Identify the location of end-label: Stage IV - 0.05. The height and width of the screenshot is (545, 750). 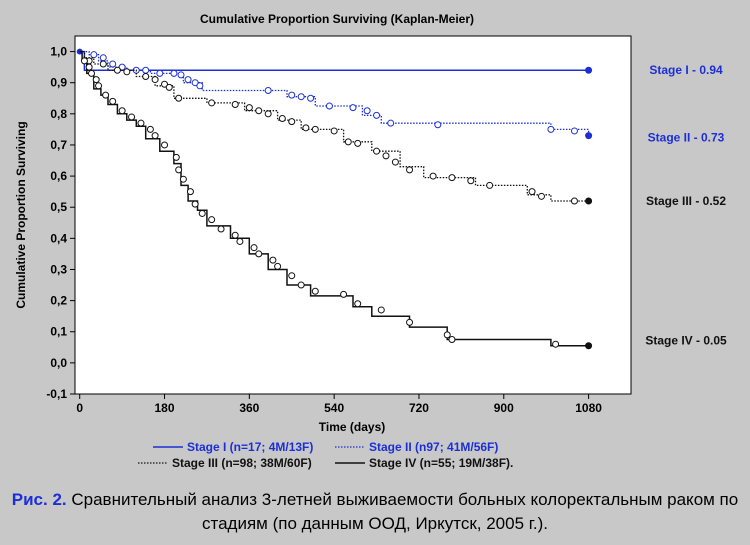
(686, 341).